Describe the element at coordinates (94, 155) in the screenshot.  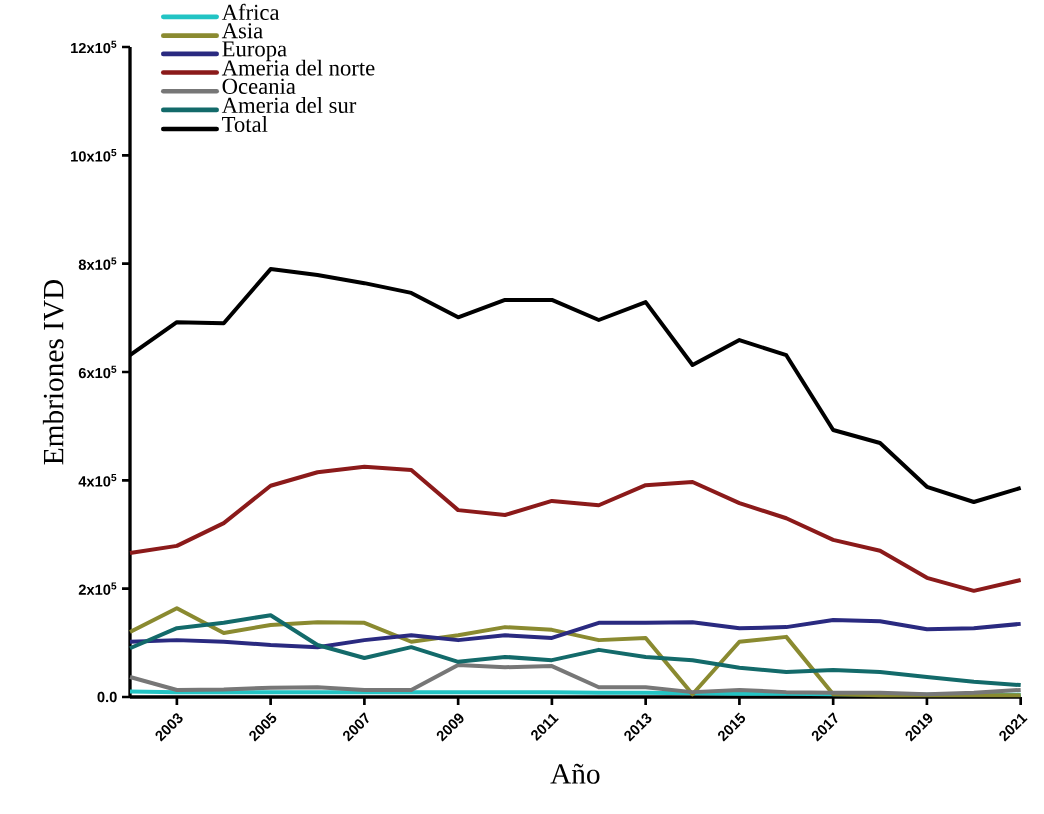
I see `y-tick-label: 10x10$^{5}$` at that location.